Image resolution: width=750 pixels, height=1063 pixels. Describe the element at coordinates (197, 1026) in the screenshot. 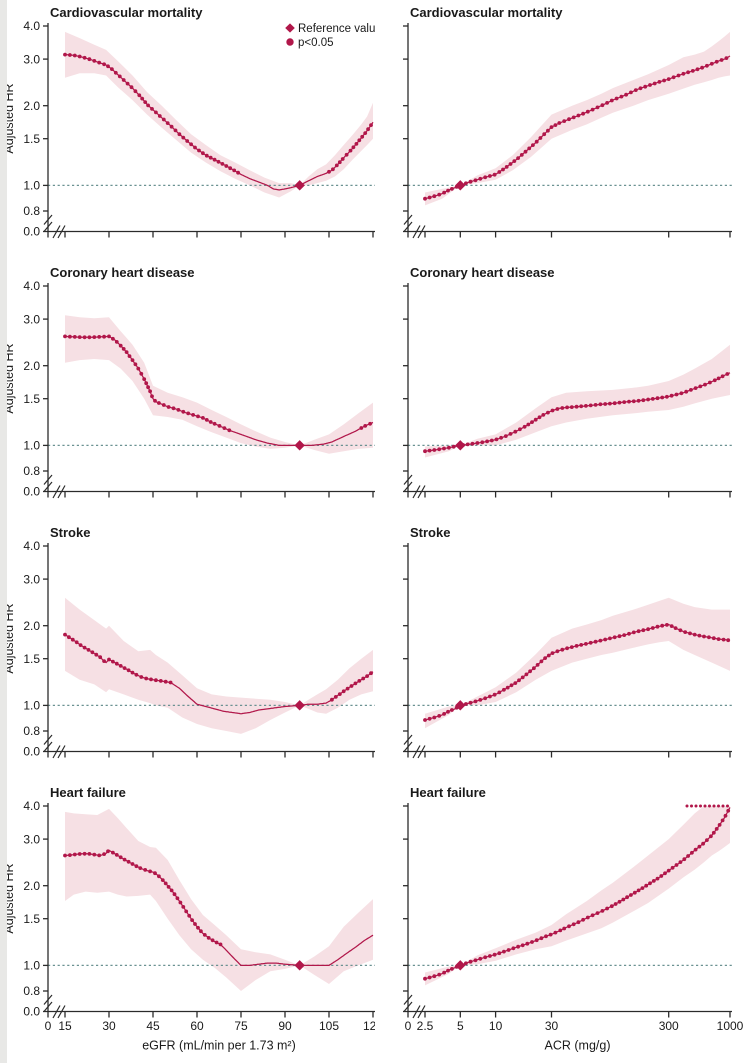

I see `x-tick-label: 60` at that location.